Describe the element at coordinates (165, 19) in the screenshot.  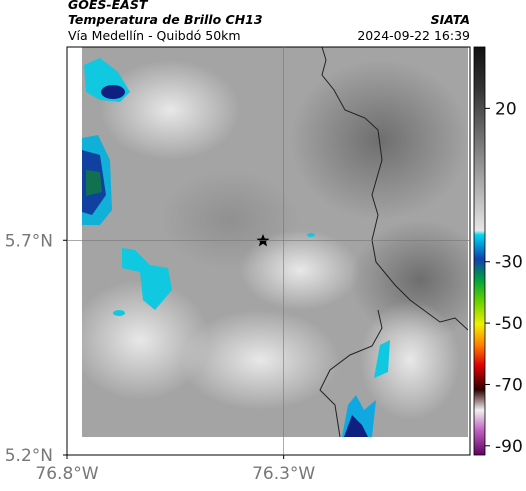
I see `product: Temperatura de Brillo CH13` at that location.